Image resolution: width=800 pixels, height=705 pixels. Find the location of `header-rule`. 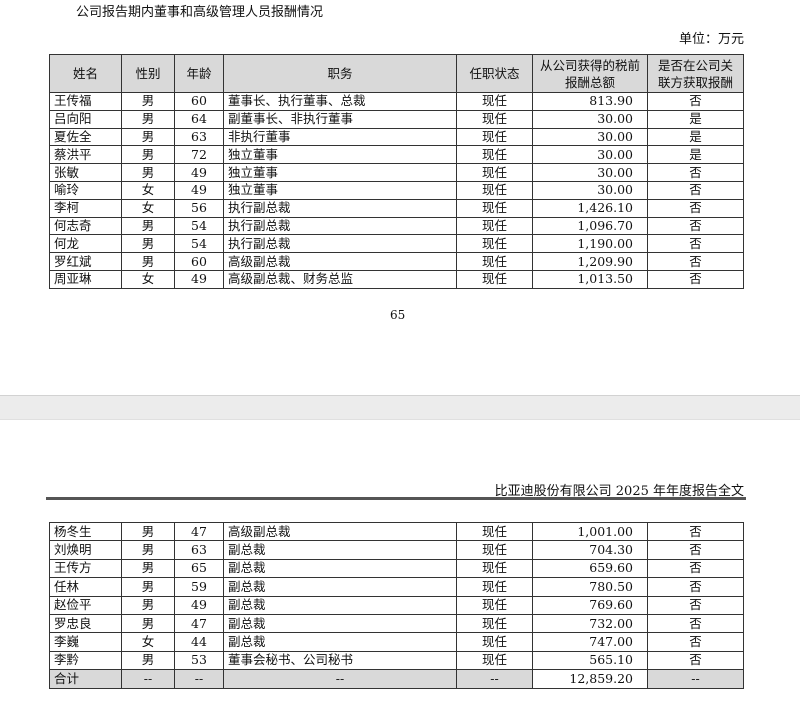

header-rule is located at coordinates (396, 498).